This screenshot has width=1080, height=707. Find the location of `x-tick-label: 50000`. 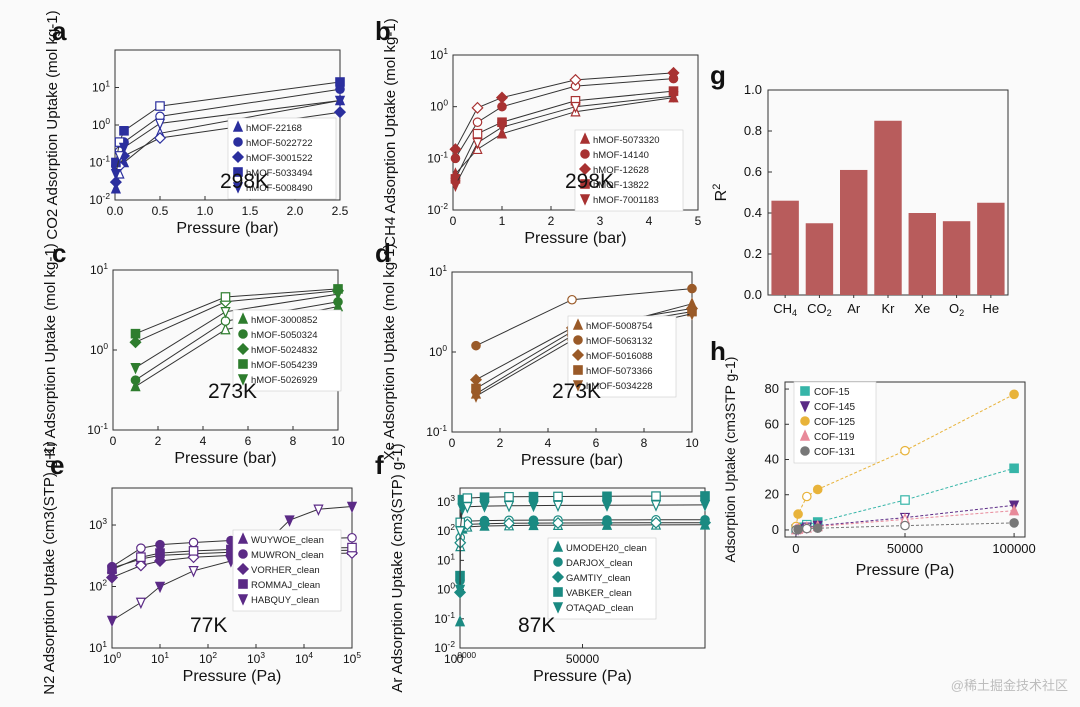

x-tick-label: 50000 is located at coordinates (905, 548).